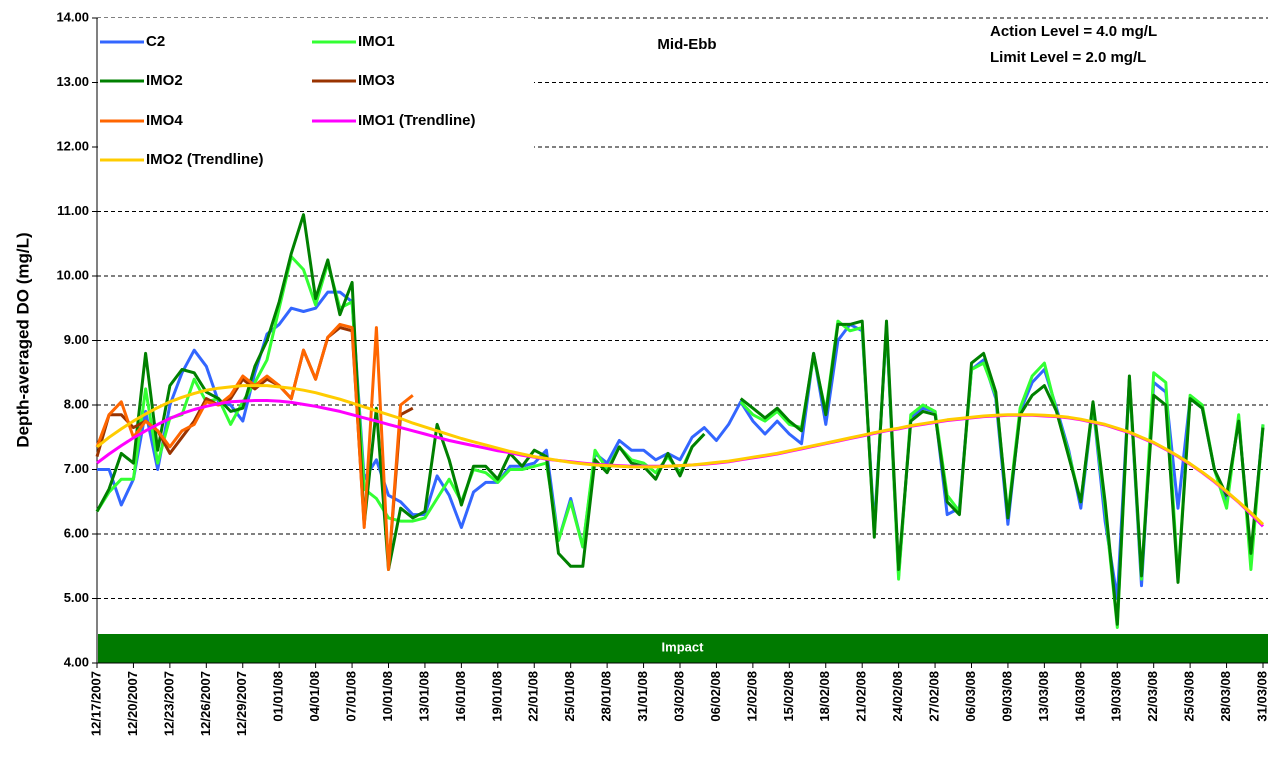 This screenshot has height=762, width=1269. What do you see at coordinates (76, 339) in the screenshot?
I see `y-tick-label: 9.00` at bounding box center [76, 339].